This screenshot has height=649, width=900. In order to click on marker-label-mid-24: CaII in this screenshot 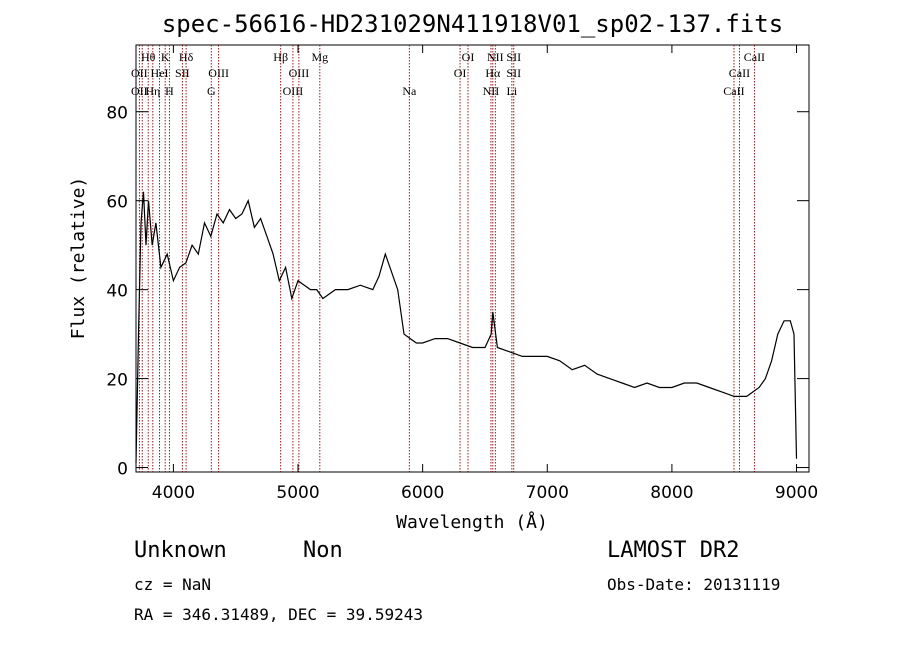, I will do `click(739, 73)`.